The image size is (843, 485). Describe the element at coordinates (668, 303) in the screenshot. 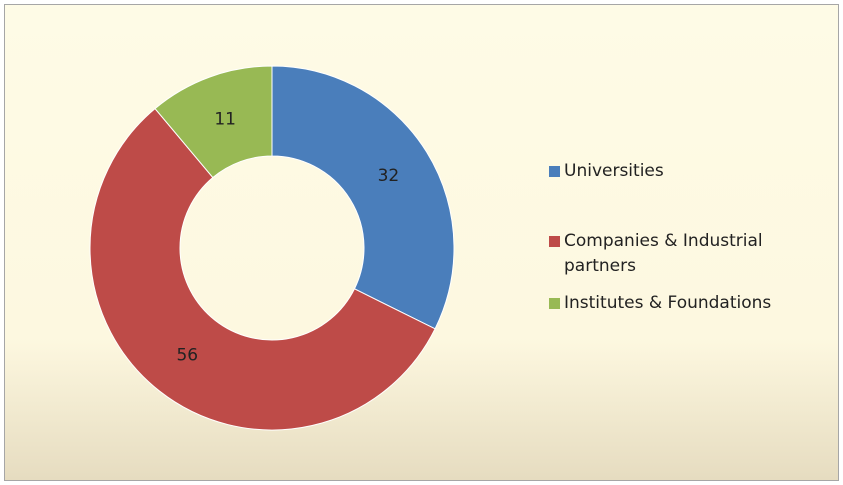

I see `legend-label: Institutes & Foundations` at that location.